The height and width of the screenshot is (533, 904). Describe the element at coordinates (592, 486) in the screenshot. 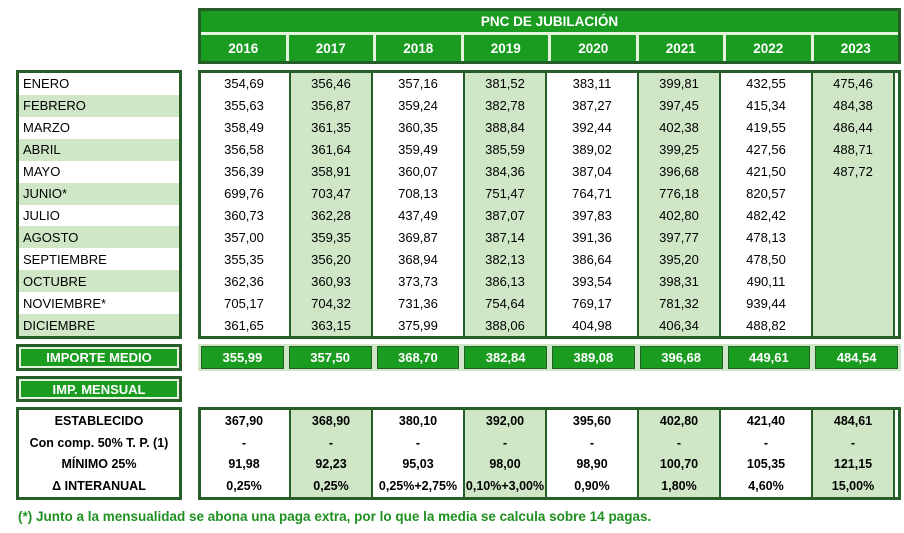

I see `value-cell: 0,90%` at that location.